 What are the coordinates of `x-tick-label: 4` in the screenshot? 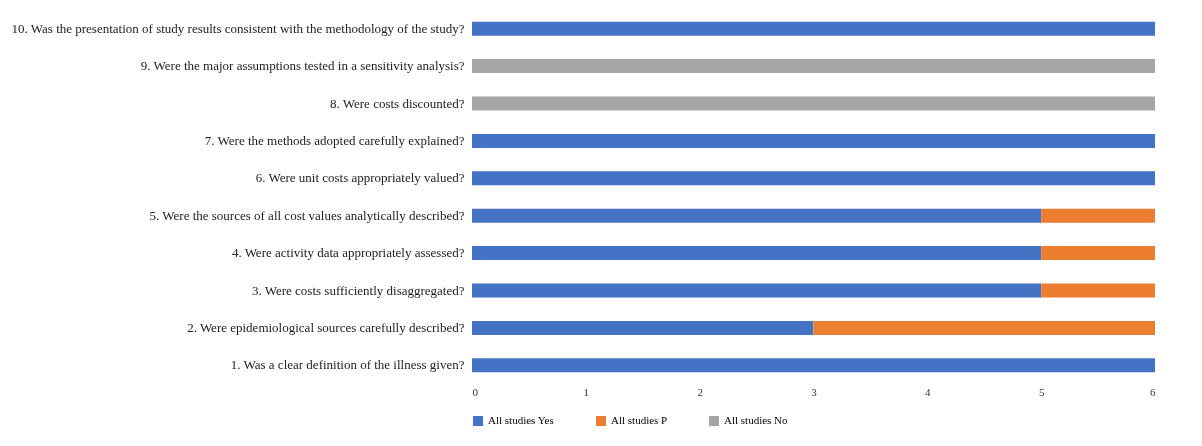 It's located at (928, 391).